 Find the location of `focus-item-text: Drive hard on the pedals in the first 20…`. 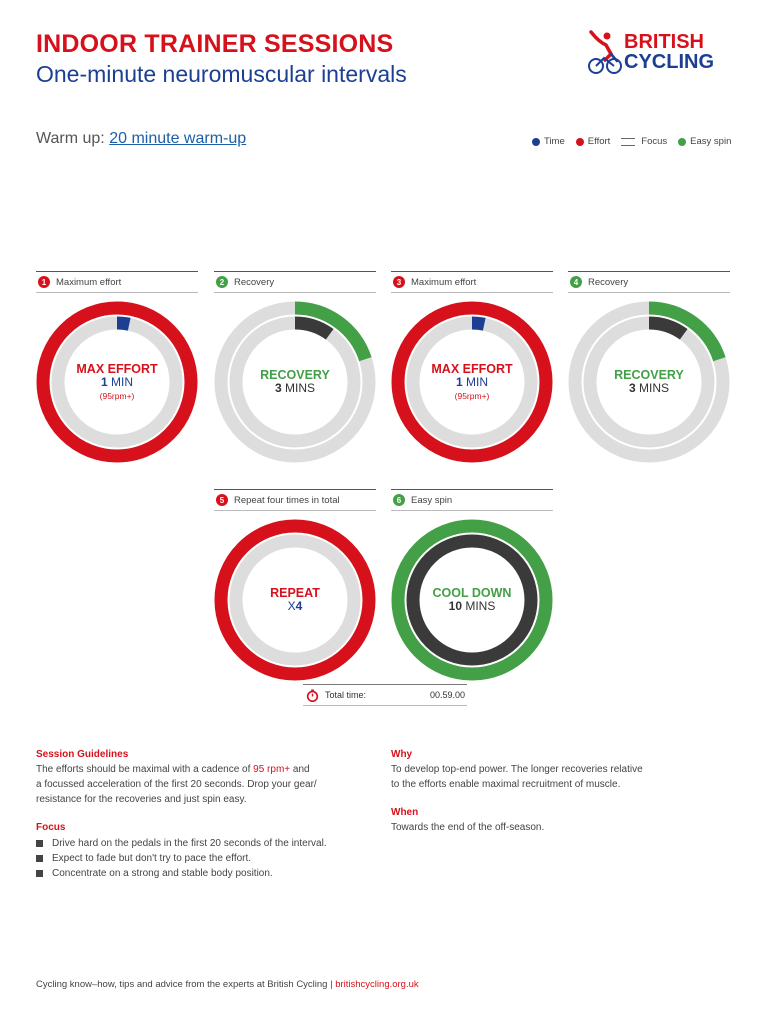

focus-item-text: Drive hard on the pedals in the first 20… is located at coordinates (189, 843).